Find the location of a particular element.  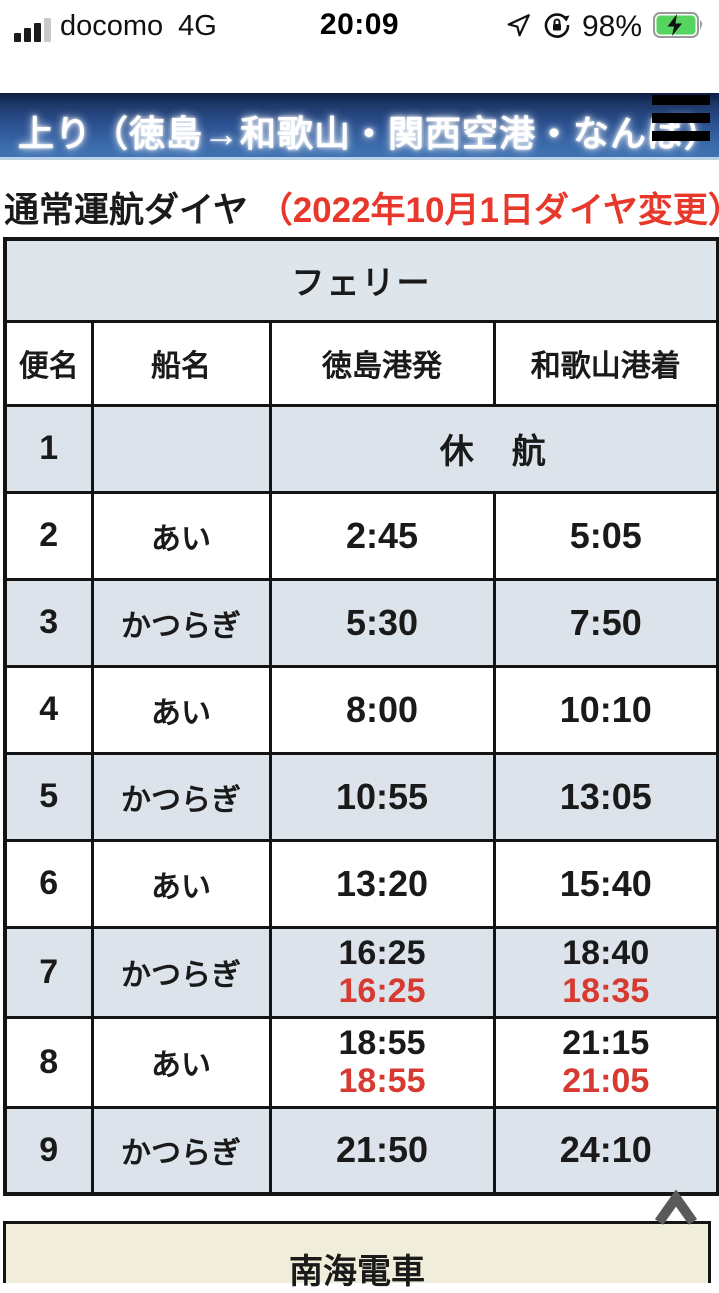

status-right: 98% is located at coordinates (605, 27).